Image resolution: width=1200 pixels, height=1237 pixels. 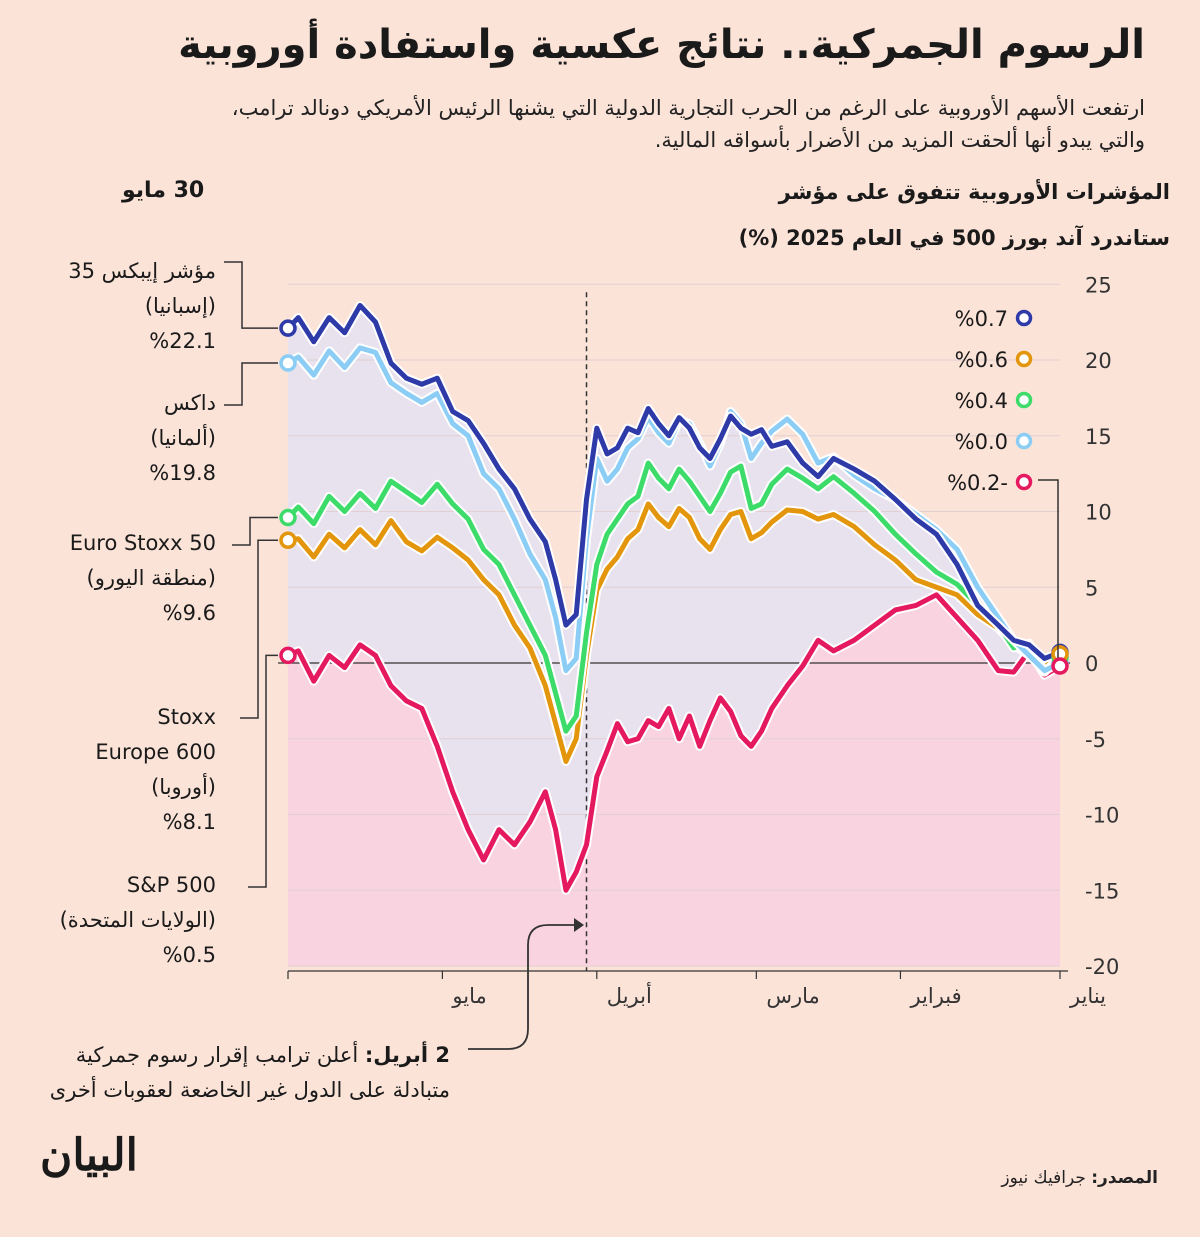 What do you see at coordinates (1091, 588) in the screenshot?
I see `y-tick-label: 5` at bounding box center [1091, 588].